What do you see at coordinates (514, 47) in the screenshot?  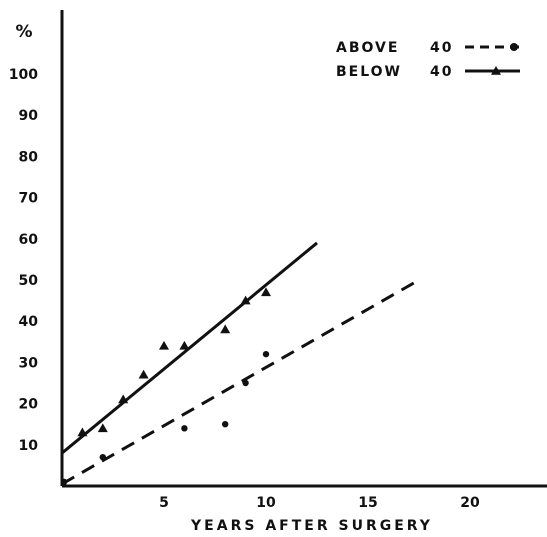 I see `legend-marker-above` at bounding box center [514, 47].